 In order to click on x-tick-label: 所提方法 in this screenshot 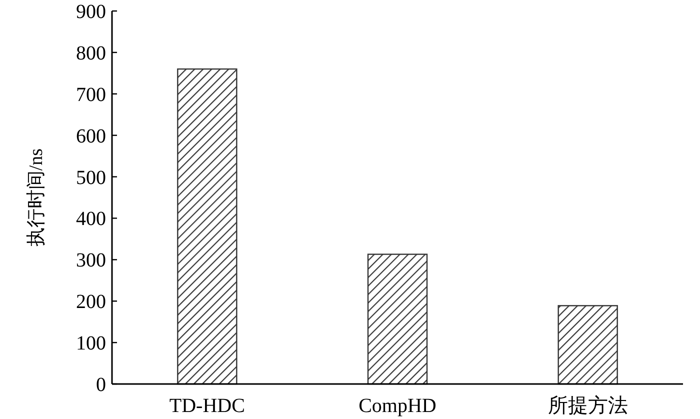, I will do `click(588, 405)`.